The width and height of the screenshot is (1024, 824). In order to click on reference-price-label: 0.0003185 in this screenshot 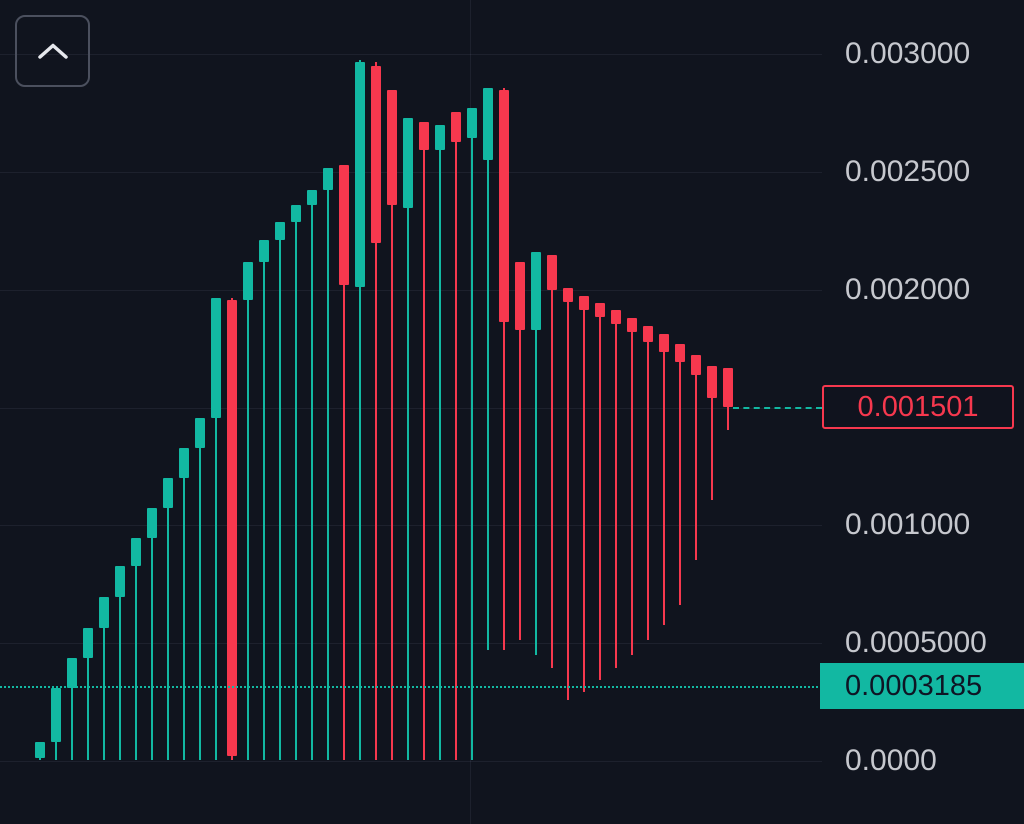, I will do `click(922, 686)`.